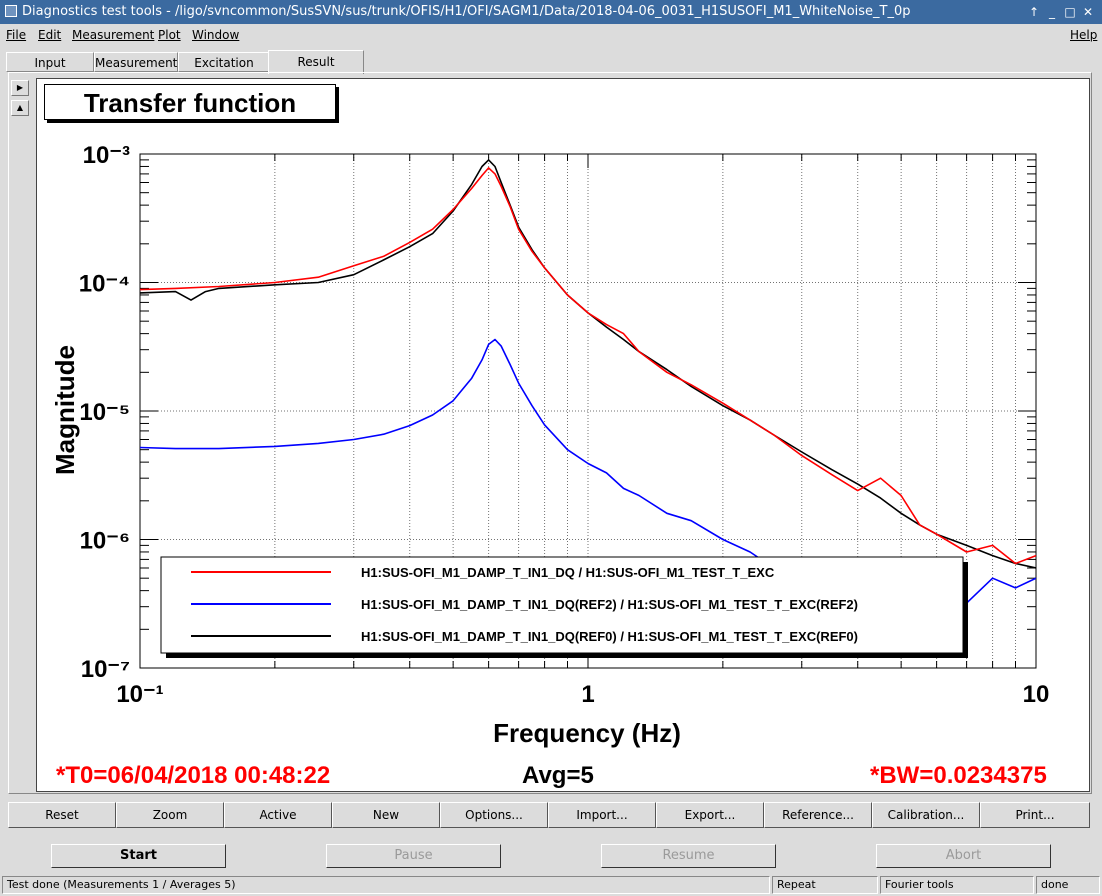  Describe the element at coordinates (825, 885) in the screenshot. I see `status-repeat: Repeat` at that location.